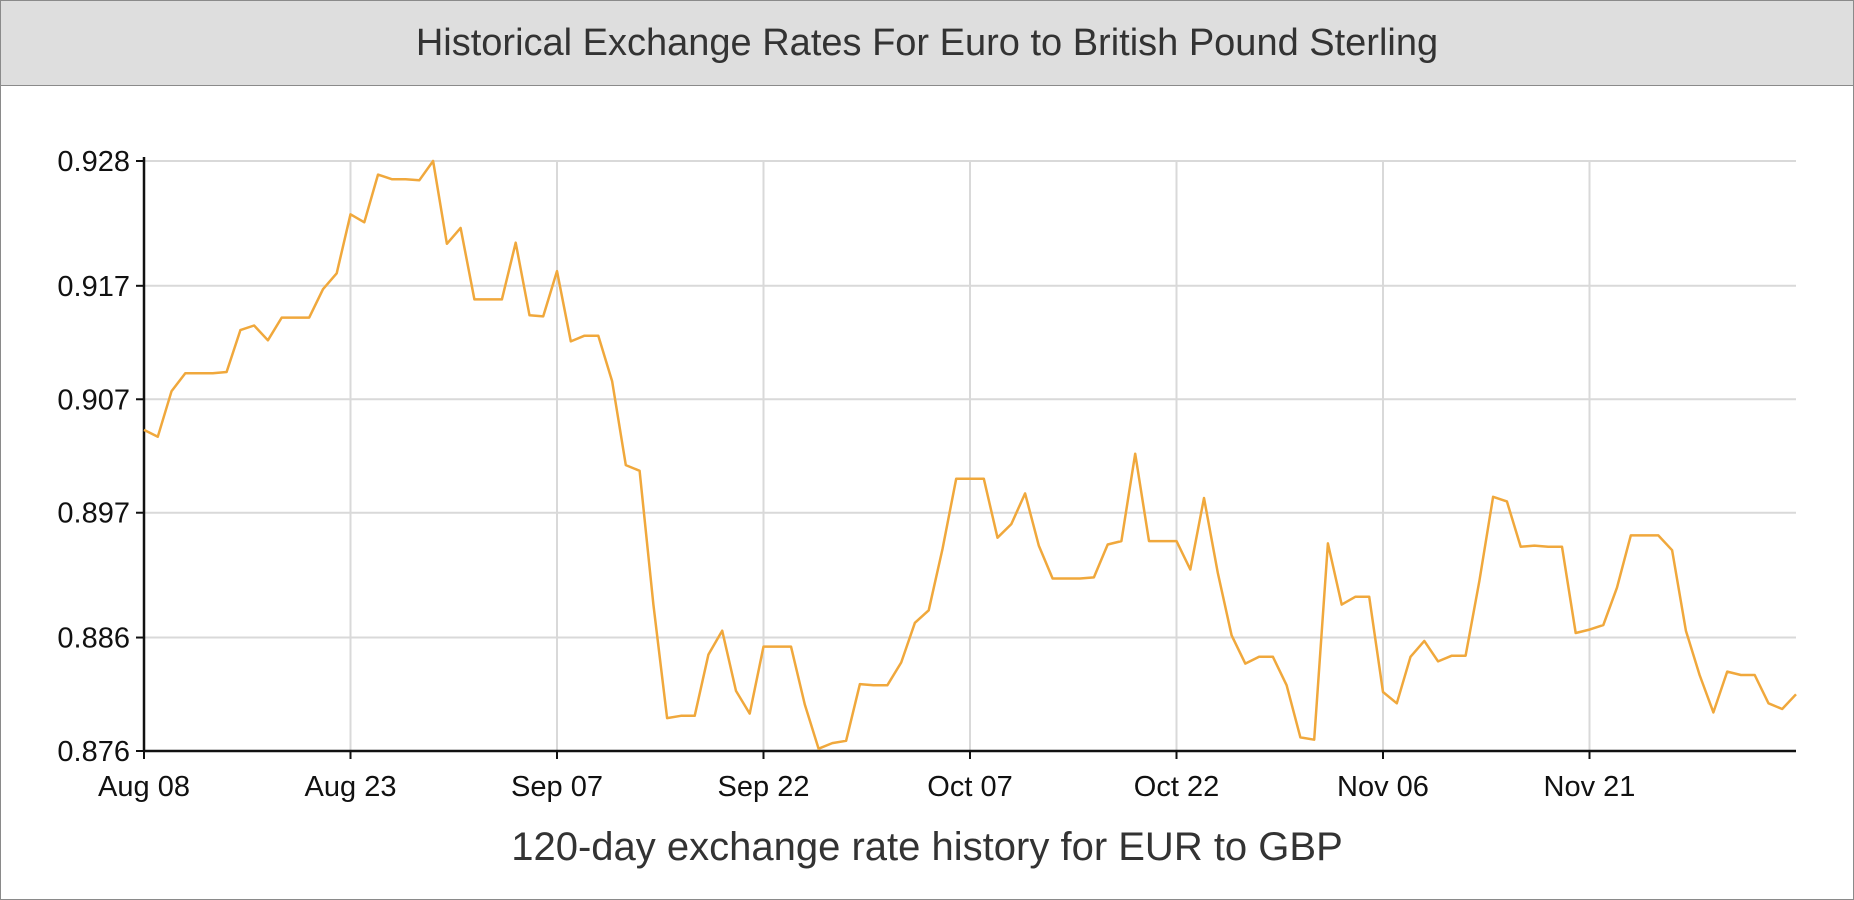 The height and width of the screenshot is (900, 1854). I want to click on y-tick-label: 0.907, so click(93, 400).